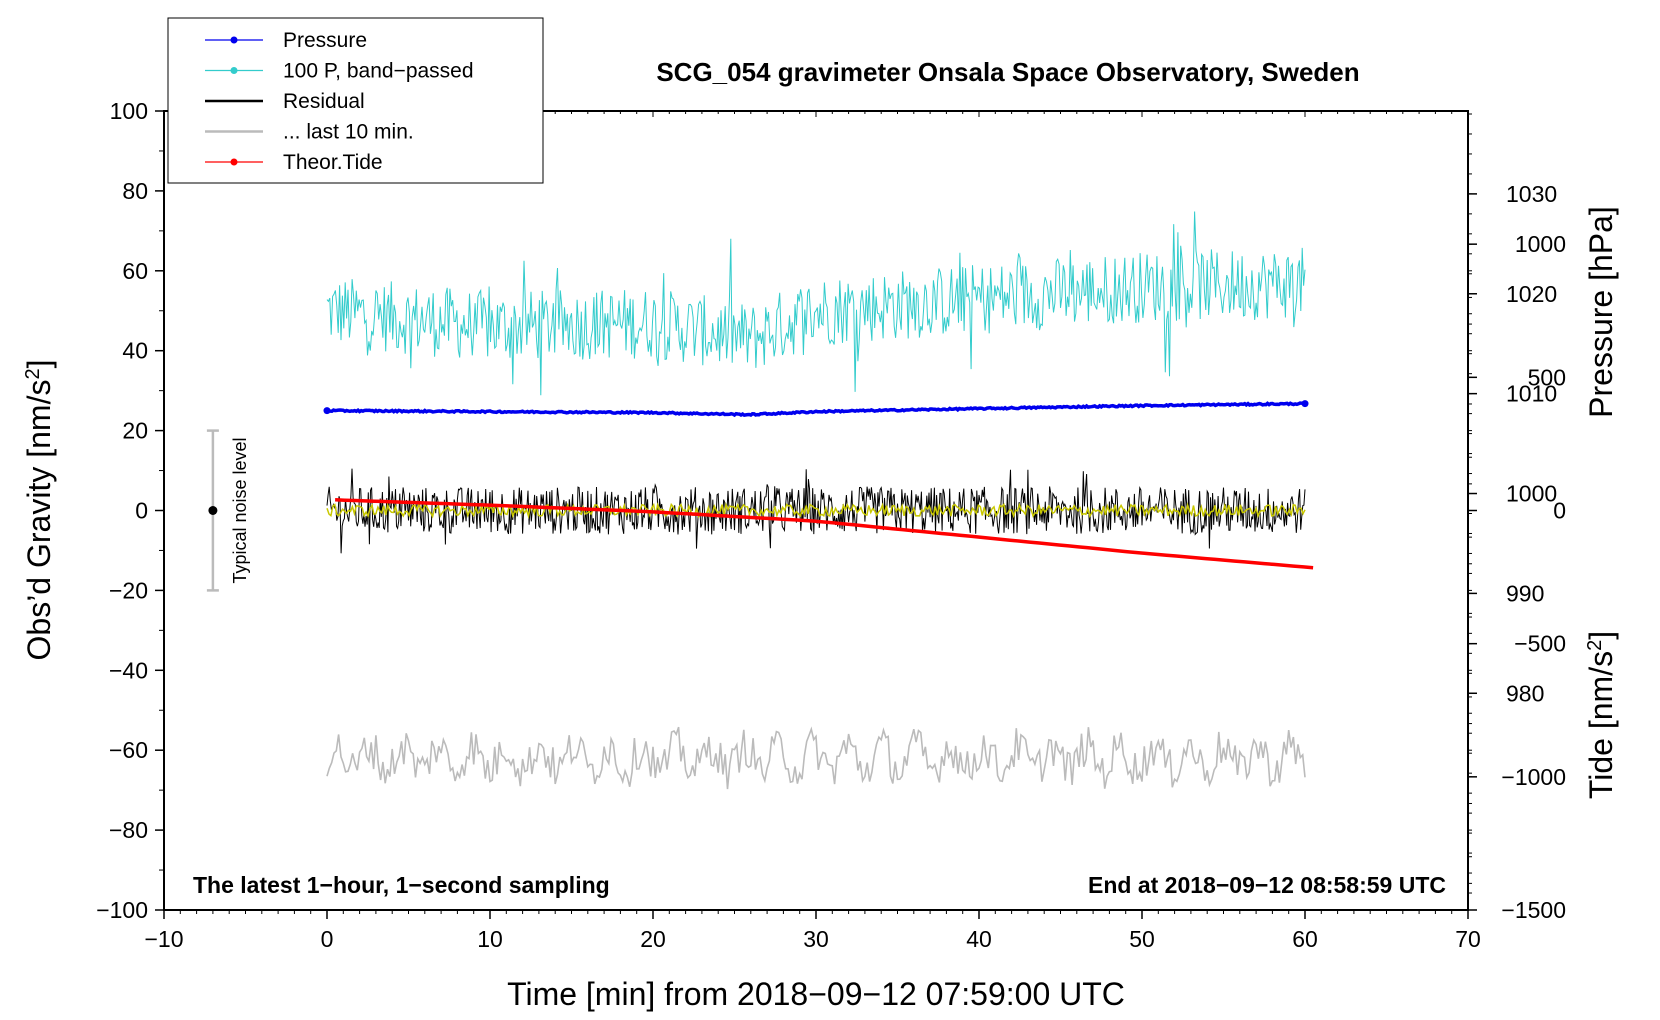 The width and height of the screenshot is (1660, 1020). Describe the element at coordinates (327, 411) in the screenshot. I see `pressure-start-marker` at that location.